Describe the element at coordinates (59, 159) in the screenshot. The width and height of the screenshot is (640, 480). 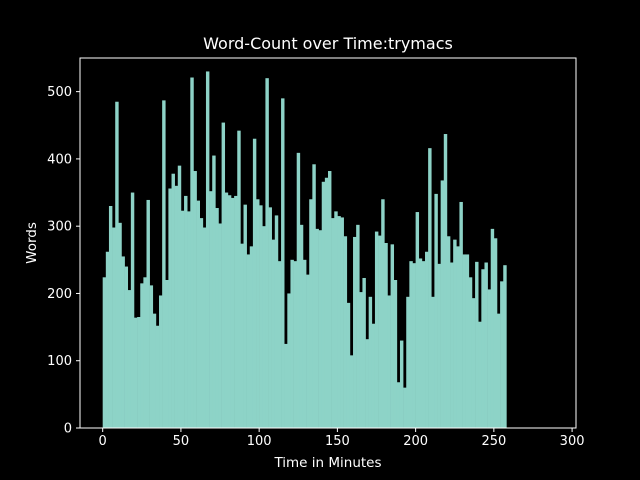
I see `y-tick-label: 400` at that location.